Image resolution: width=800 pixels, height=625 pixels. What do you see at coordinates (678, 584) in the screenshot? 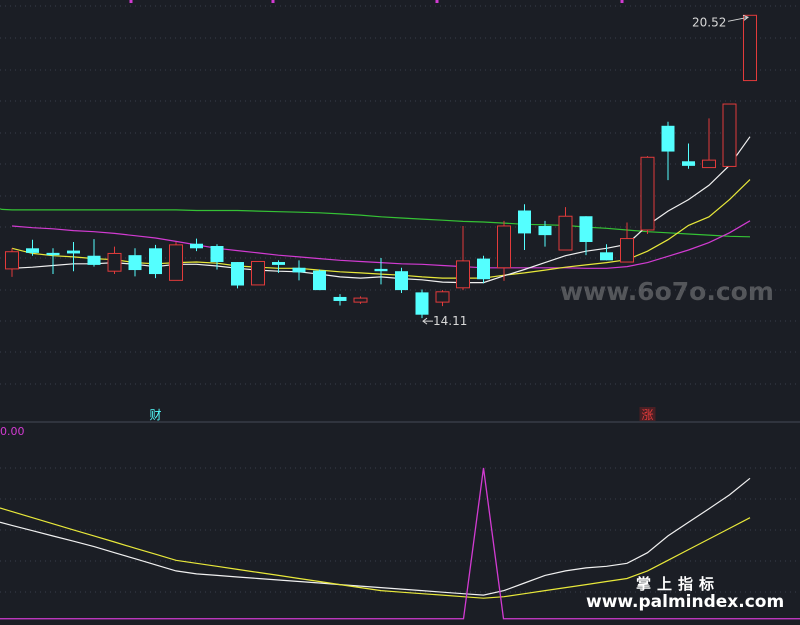
I see `watermark-line1: 掌上指标` at bounding box center [678, 584].